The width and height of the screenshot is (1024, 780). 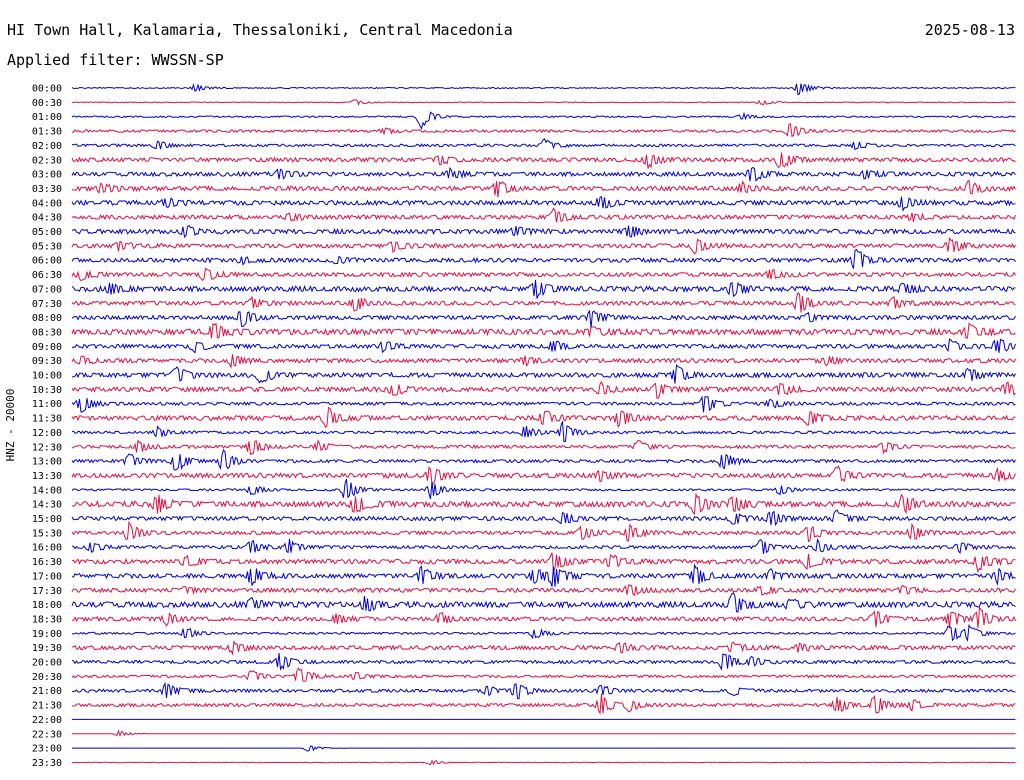 What do you see at coordinates (47, 132) in the screenshot?
I see `time-label: 01:30` at bounding box center [47, 132].